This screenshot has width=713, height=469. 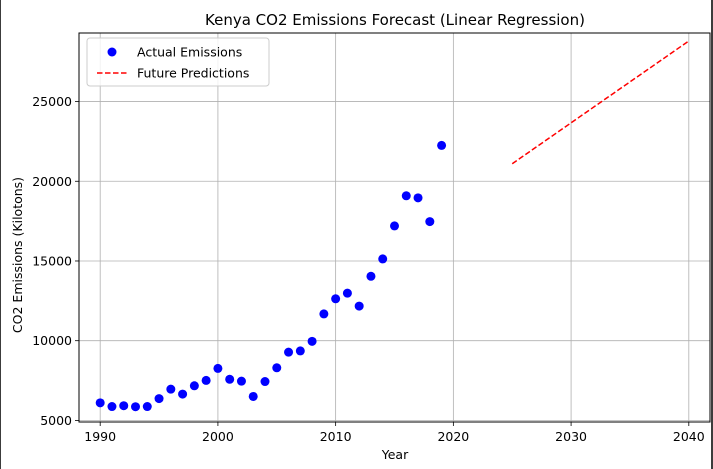 What do you see at coordinates (112, 52) in the screenshot?
I see `legend-marker-actual-emissions` at bounding box center [112, 52].